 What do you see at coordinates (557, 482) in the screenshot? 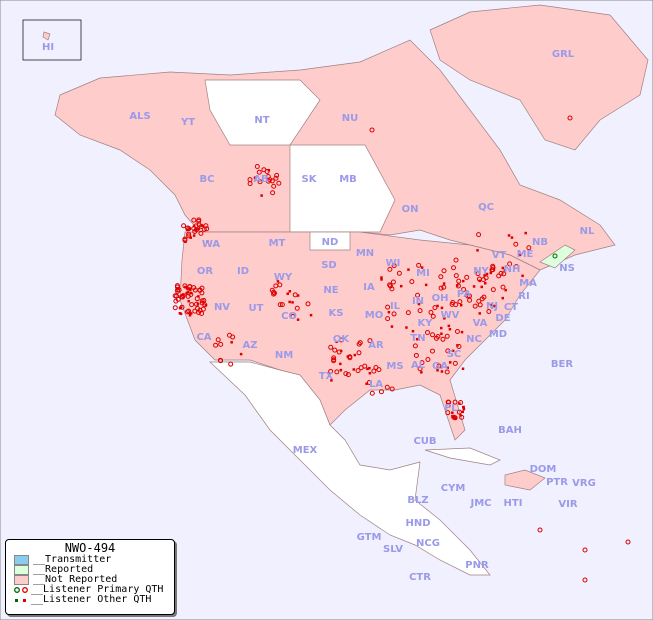
I see `region-label-ptr: PTR` at bounding box center [557, 482].